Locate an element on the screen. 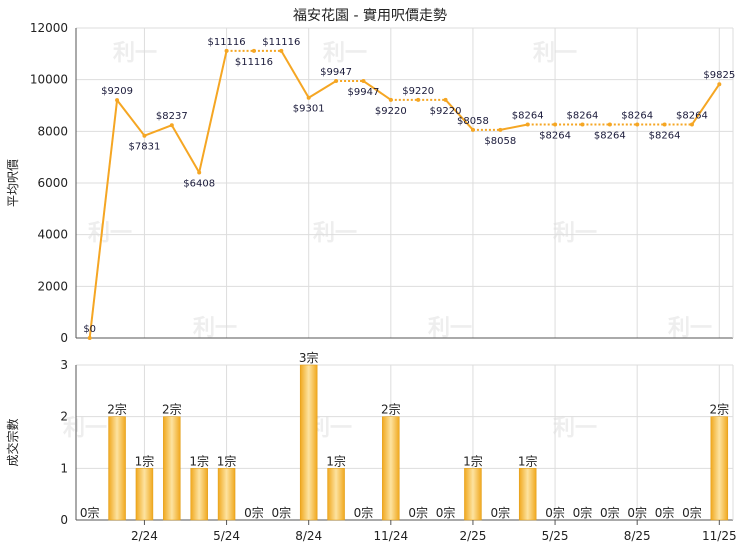 This screenshot has width=740, height=550. y-tick-label: 4000 is located at coordinates (52, 235).